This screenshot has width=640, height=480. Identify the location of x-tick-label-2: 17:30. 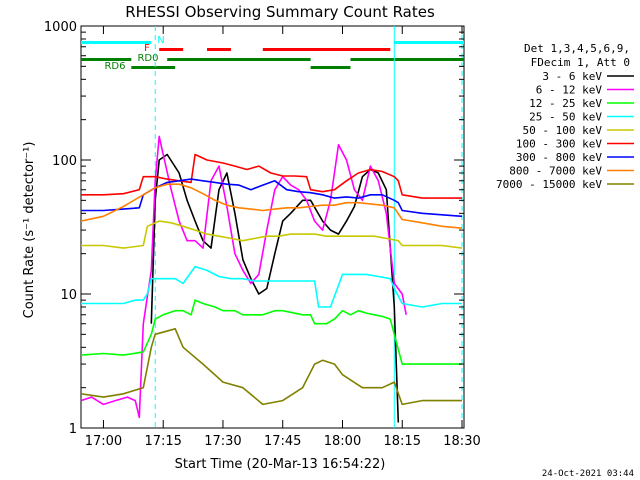
(222, 441).